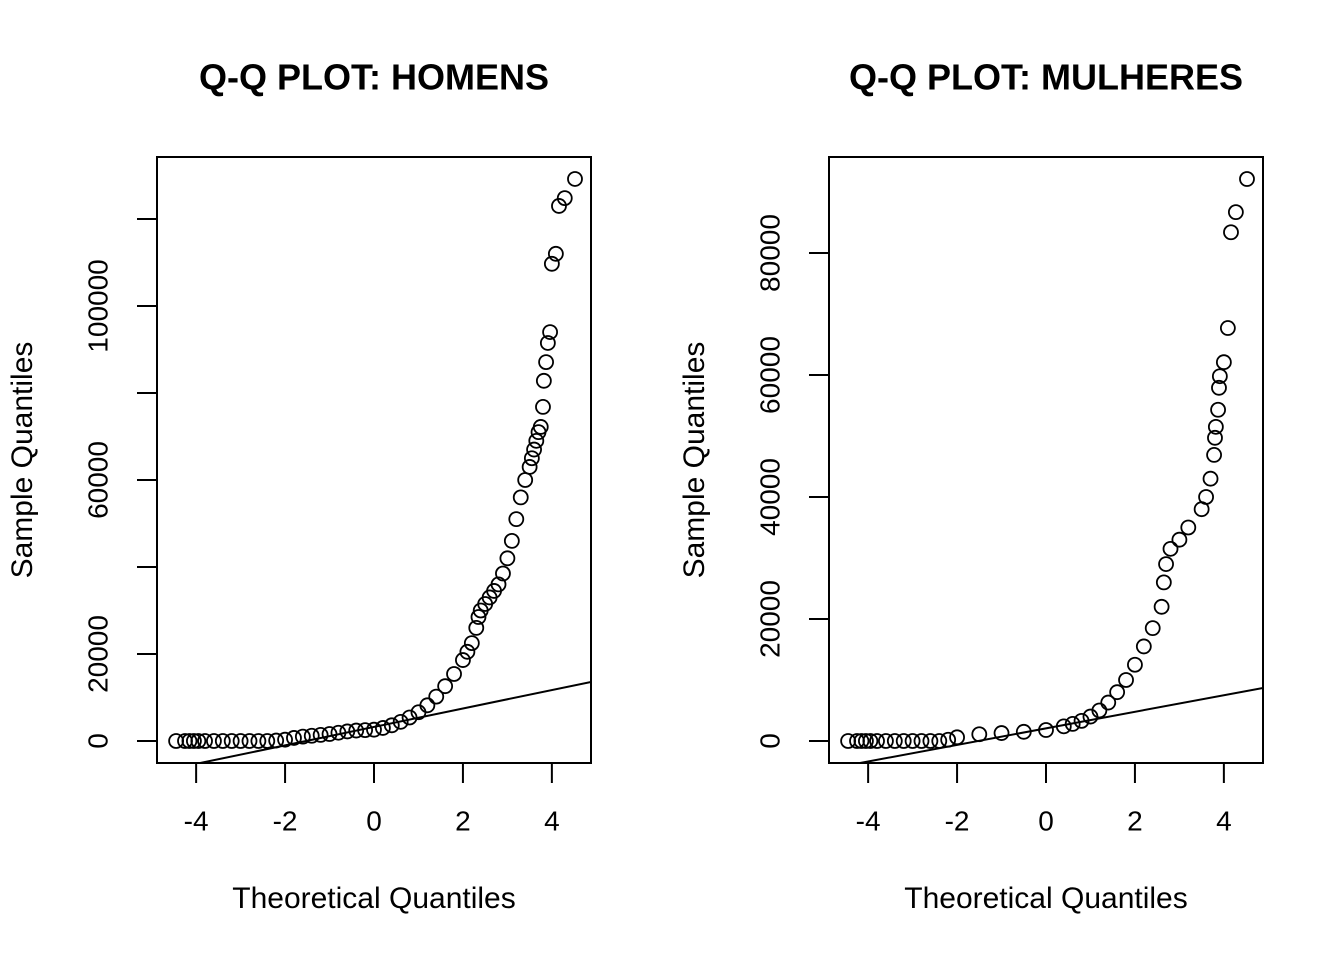 The height and width of the screenshot is (965, 1344). I want to click on chart-title: Q-Q PLOT: MULHERES, so click(1046, 77).